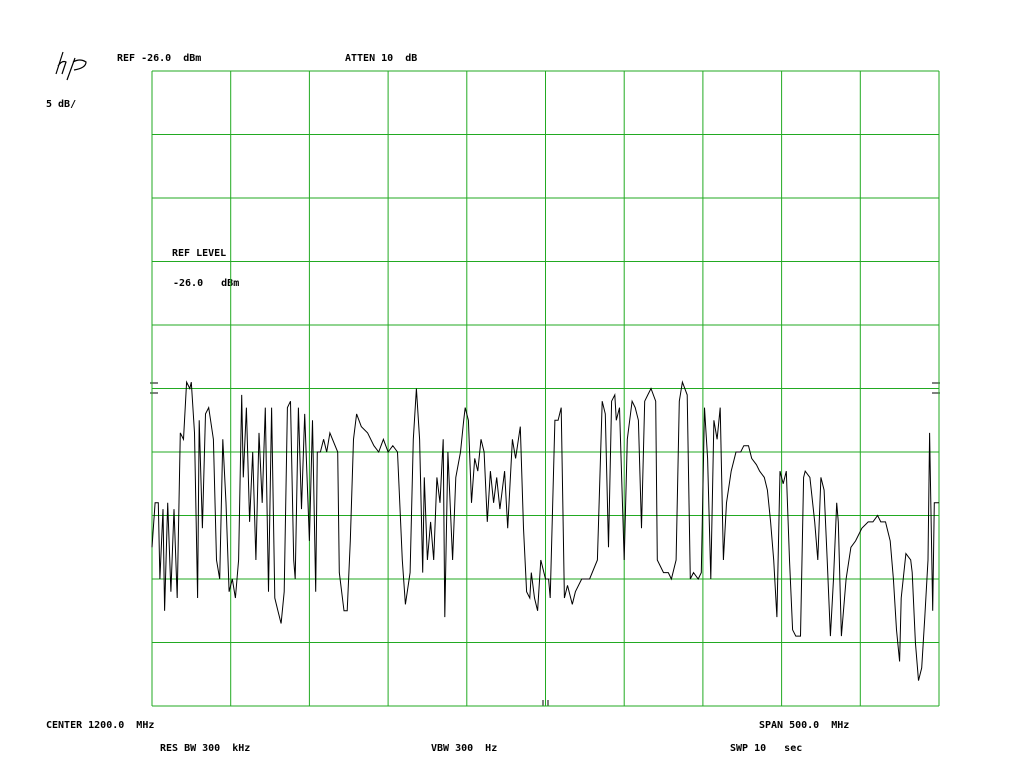 The height and width of the screenshot is (768, 1024). What do you see at coordinates (766, 748) in the screenshot?
I see `sweep-readout: SWP 10 sec` at bounding box center [766, 748].